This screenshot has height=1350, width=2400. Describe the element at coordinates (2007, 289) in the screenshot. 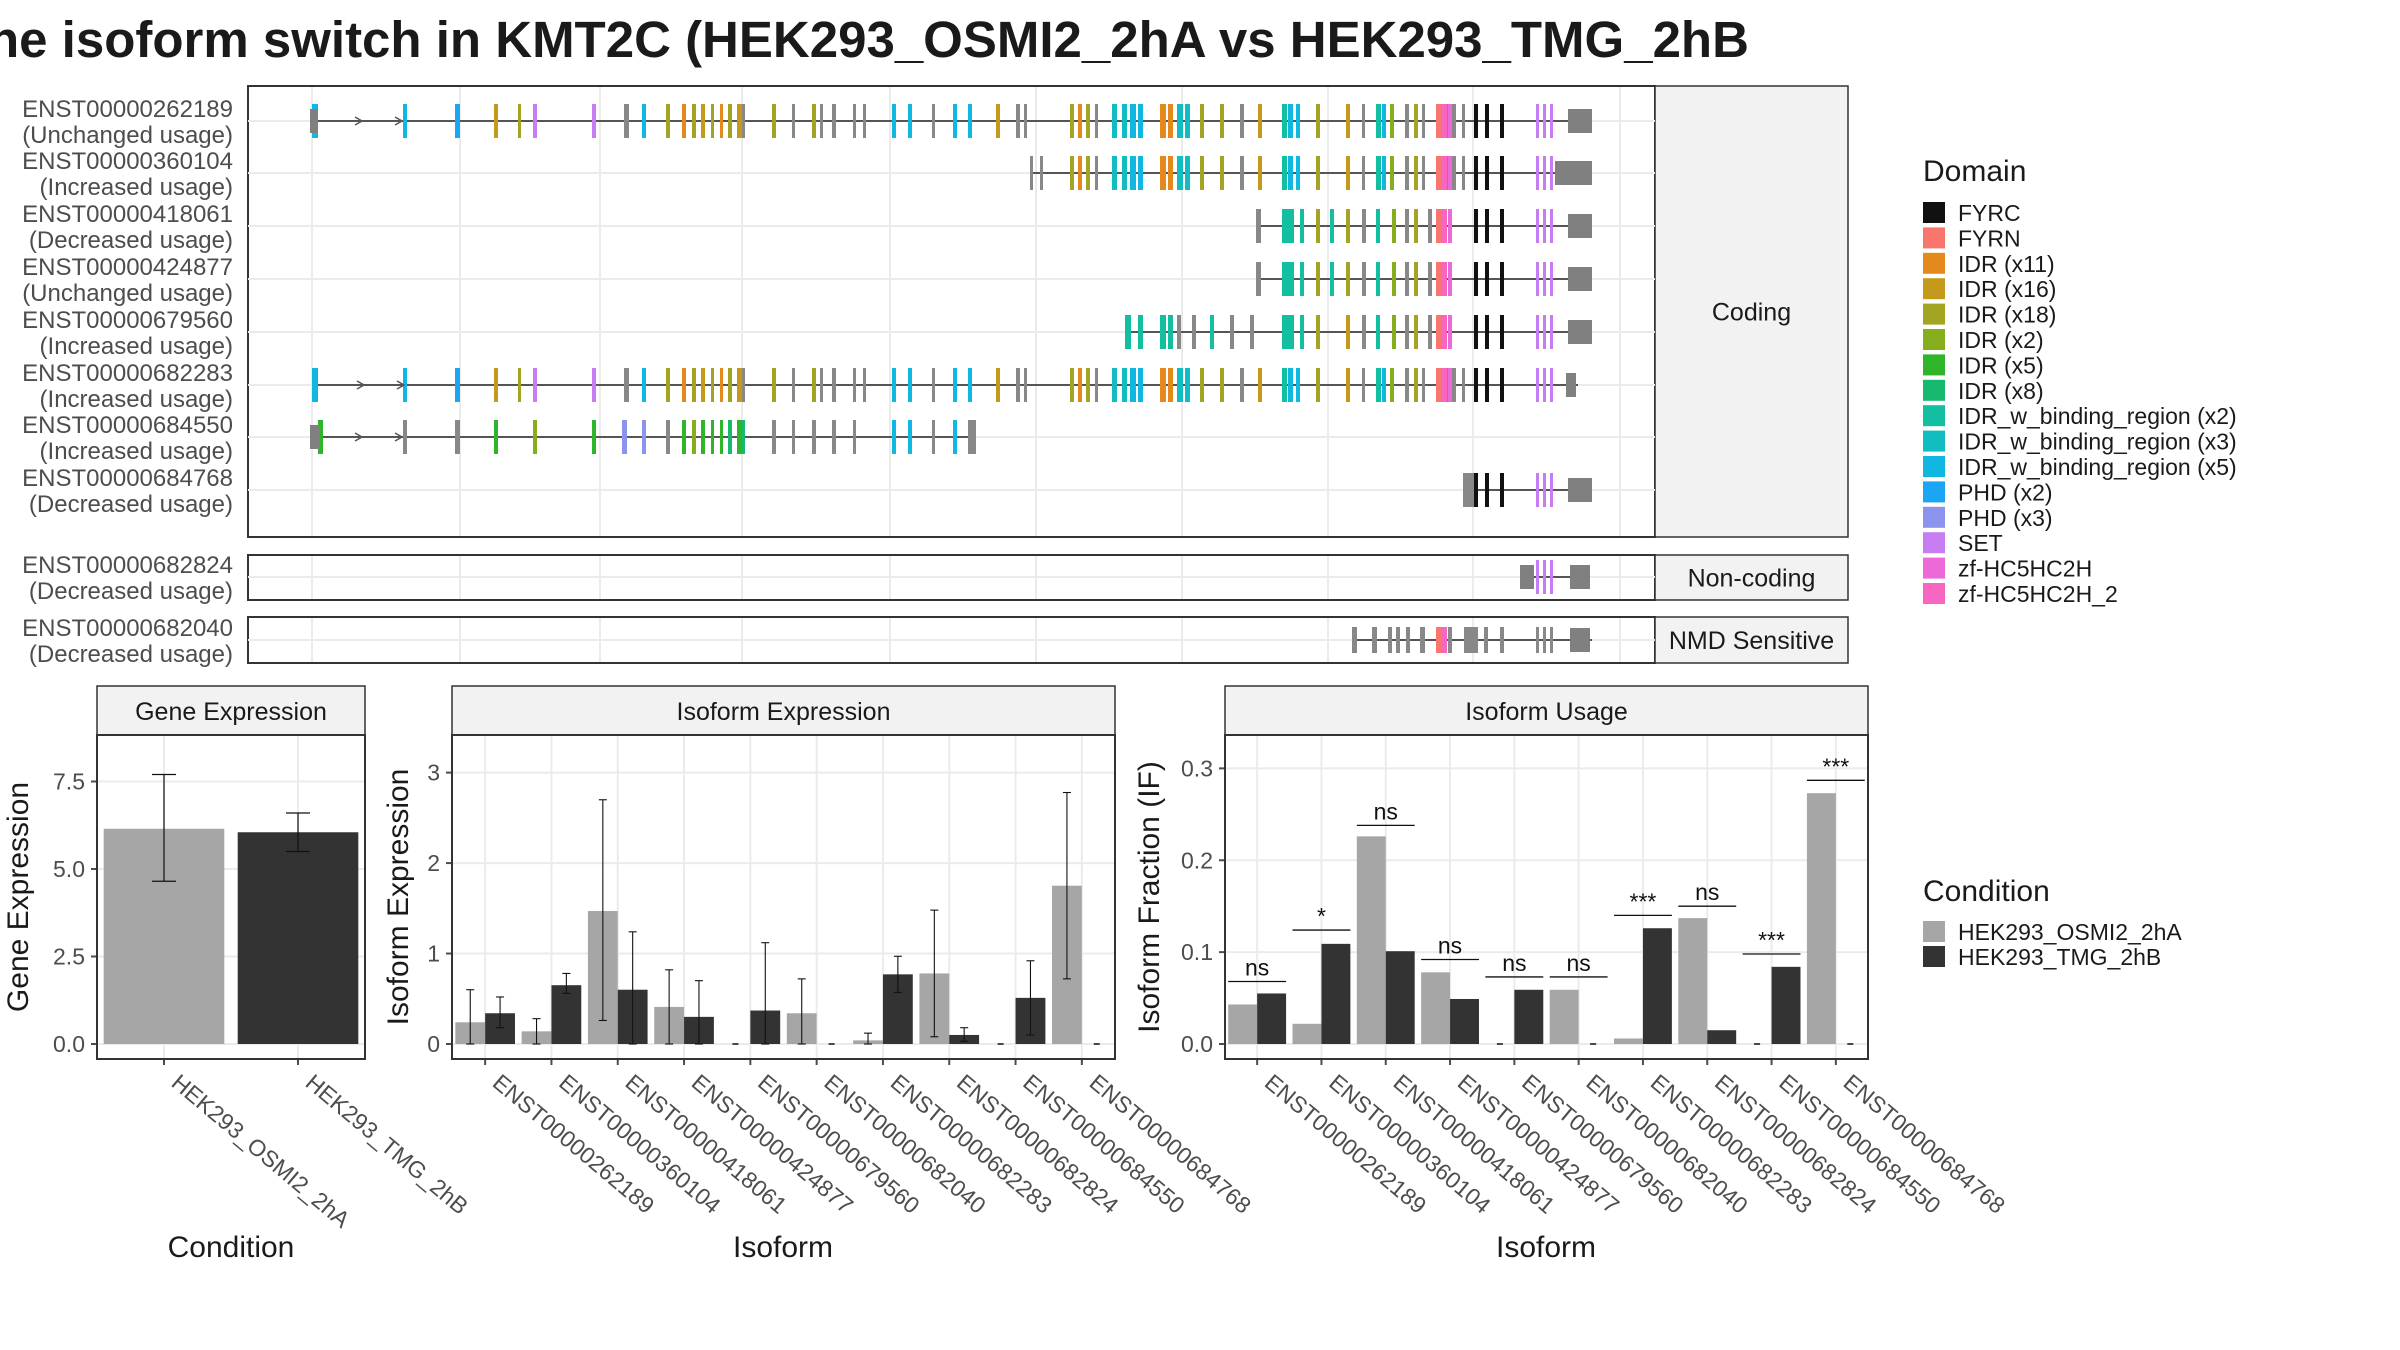

I see `legend-label: IDR (x16)` at that location.